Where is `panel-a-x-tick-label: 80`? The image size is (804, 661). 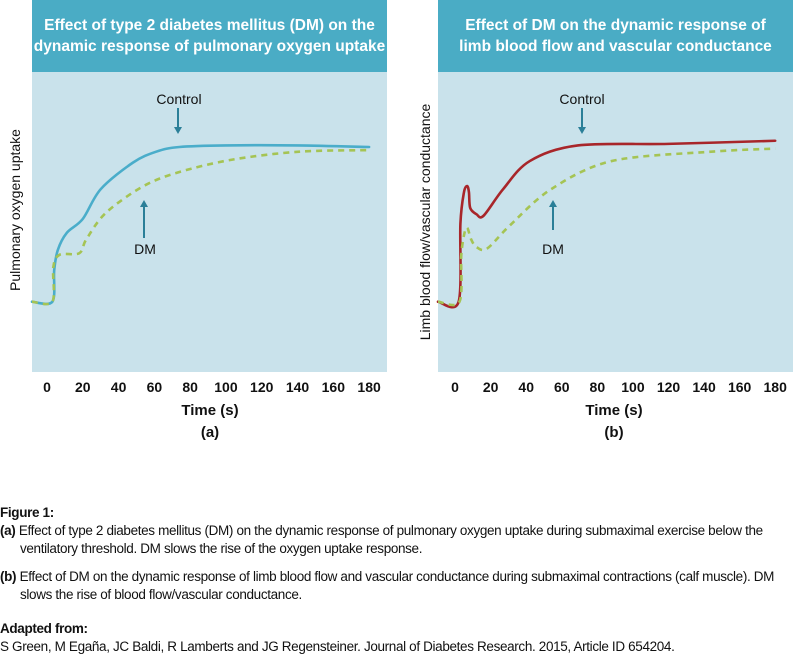
panel-a-x-tick-label: 80 is located at coordinates (190, 387).